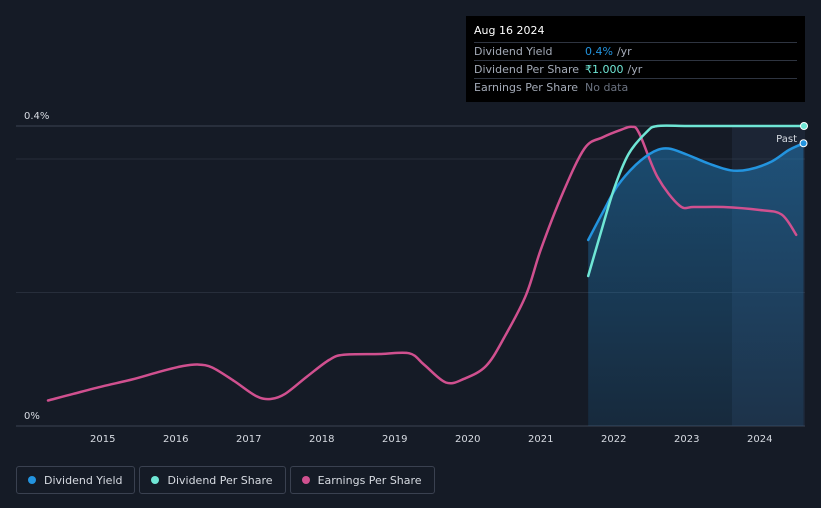 This screenshot has width=821, height=508. I want to click on legend-label: Dividend Per Share, so click(220, 480).